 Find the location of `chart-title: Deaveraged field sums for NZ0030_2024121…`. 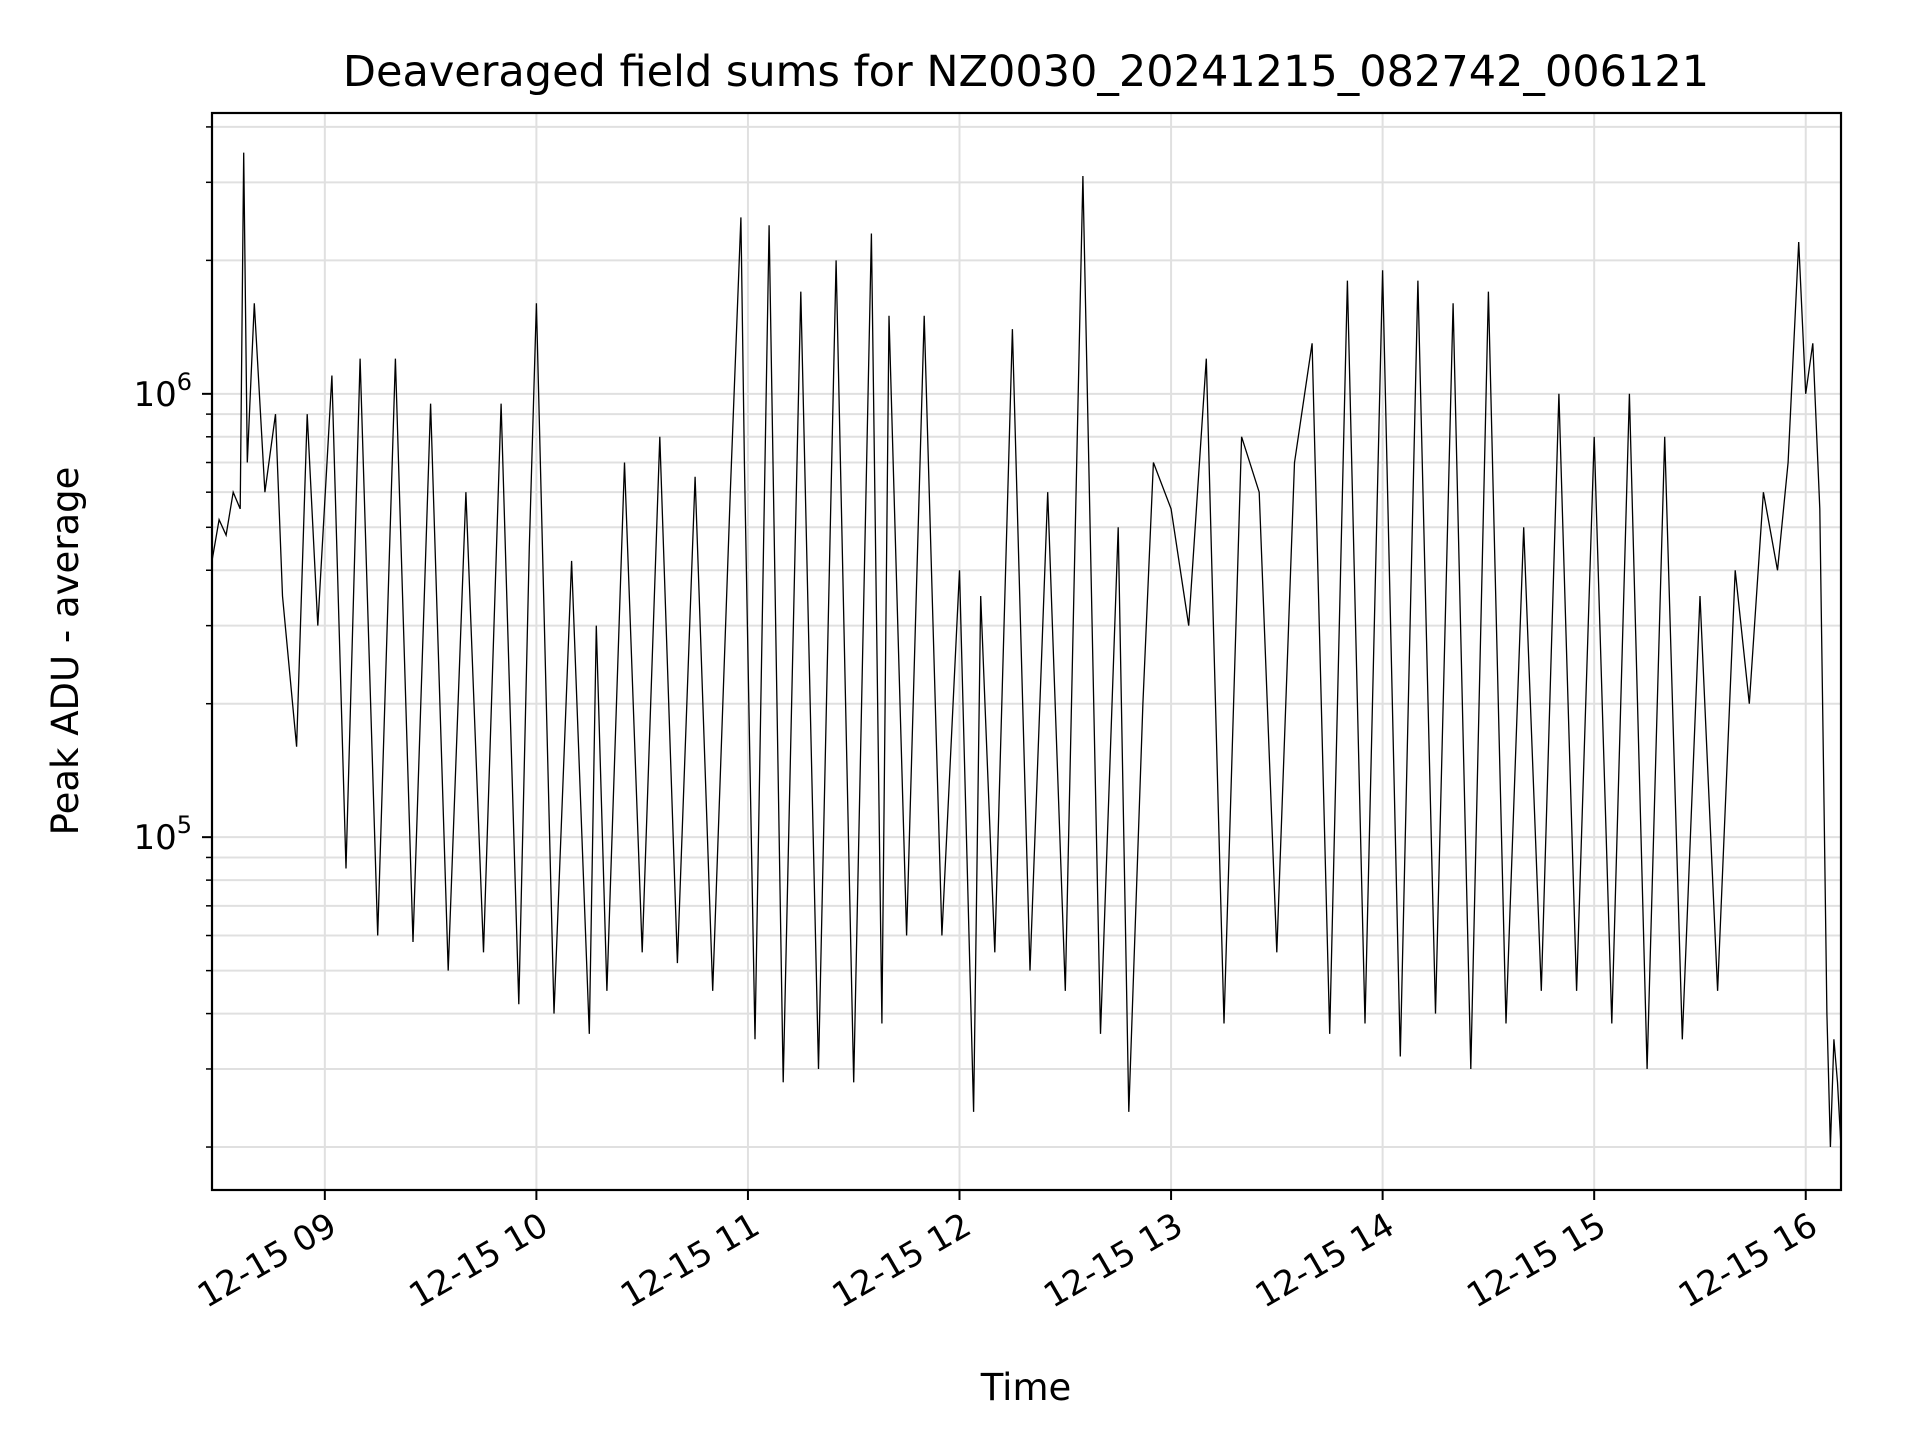

chart-title: Deaveraged field sums for NZ0030_2024121… is located at coordinates (1026, 72).